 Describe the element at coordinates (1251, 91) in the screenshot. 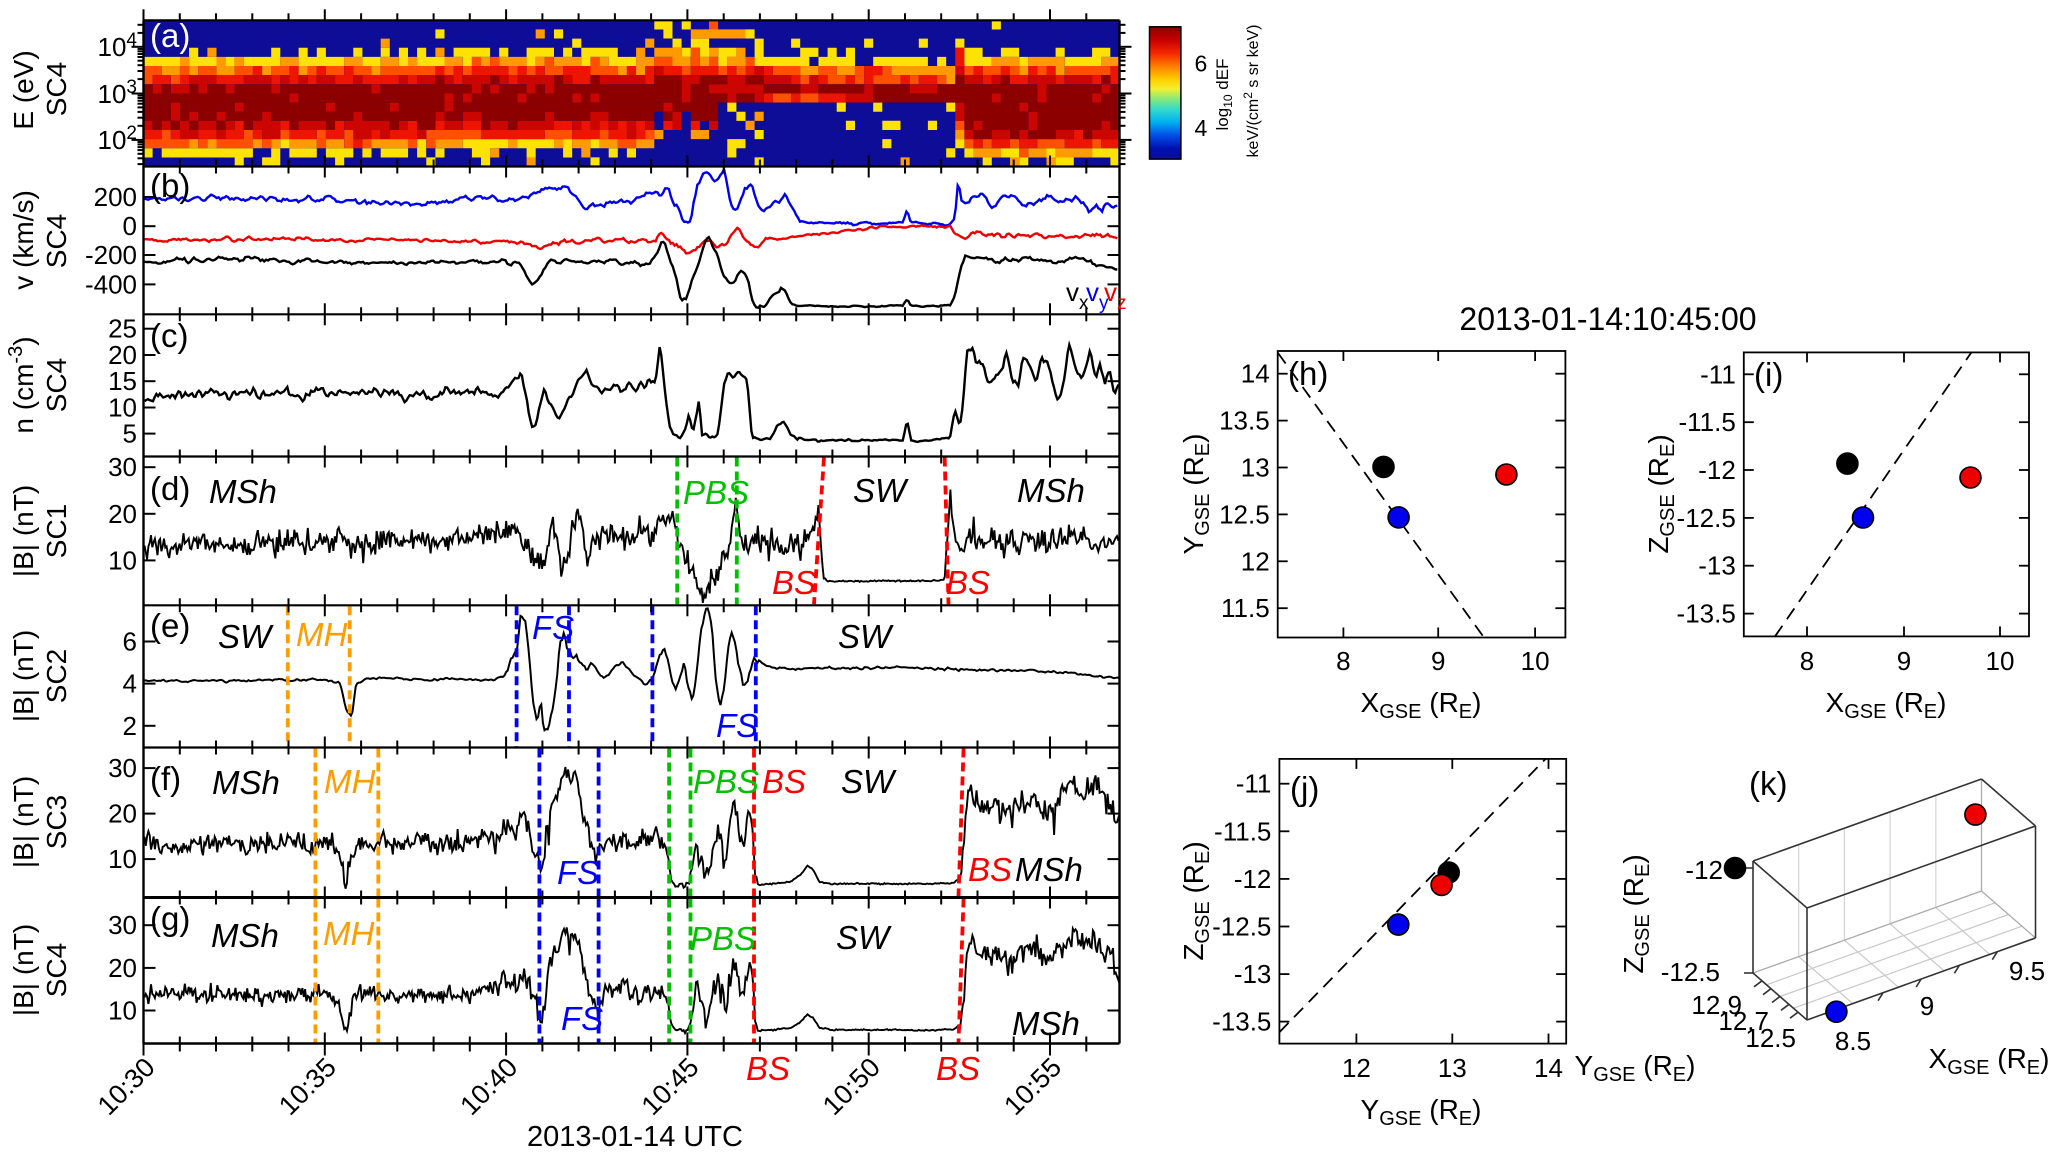

I see `svg-text: keV/(cm2​ s sr keV)` at that location.